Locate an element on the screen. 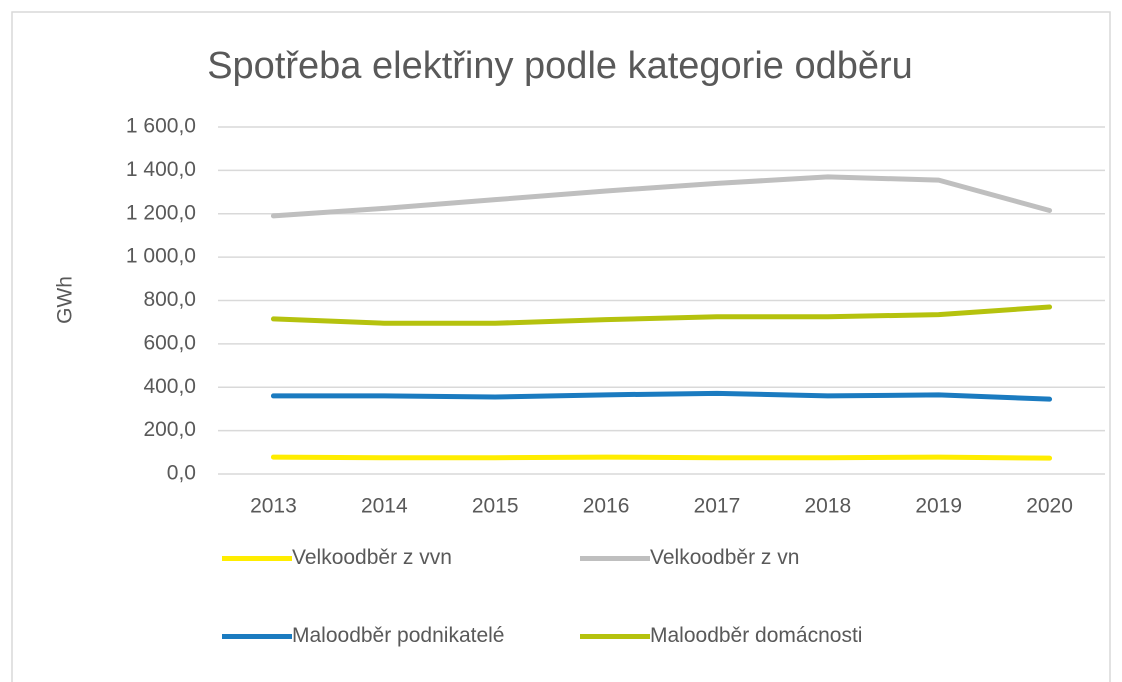 The image size is (1122, 682). x-tick-label: 2016 is located at coordinates (606, 506).